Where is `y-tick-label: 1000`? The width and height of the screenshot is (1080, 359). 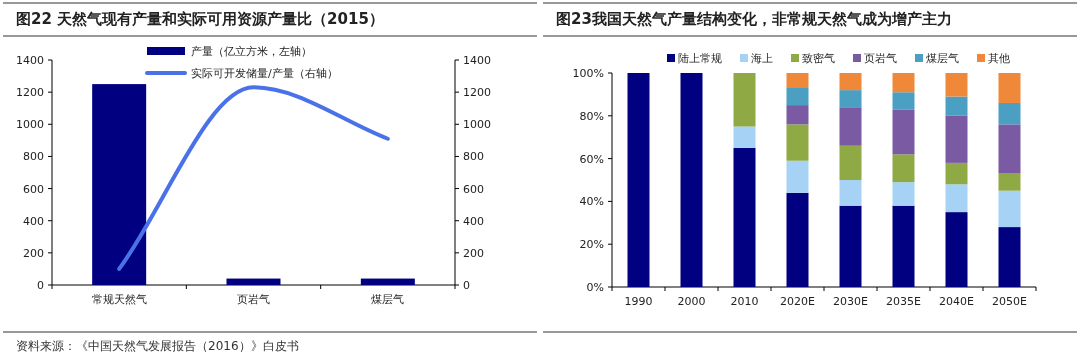 y-tick-label: 1000 is located at coordinates (30, 125).